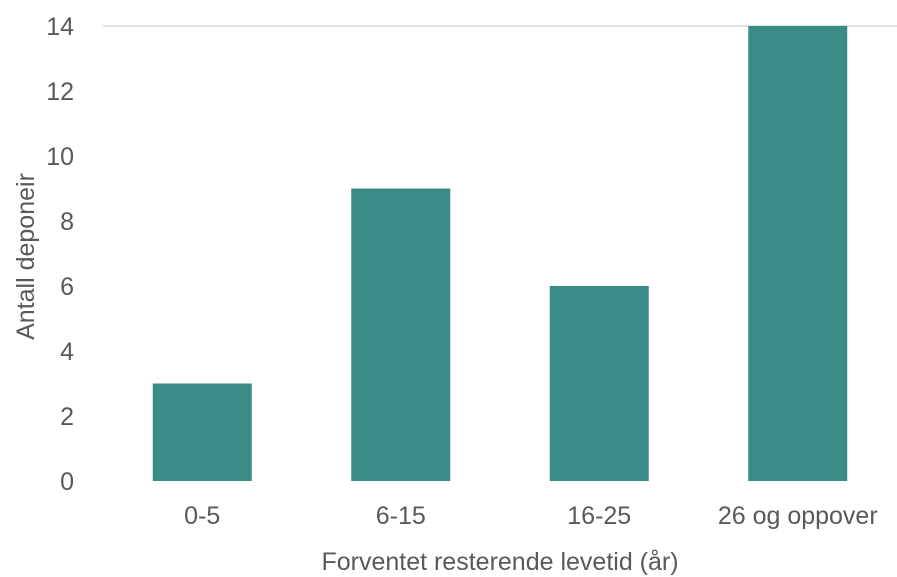 The image size is (897, 577). I want to click on y-tick-label: 0, so click(67, 482).